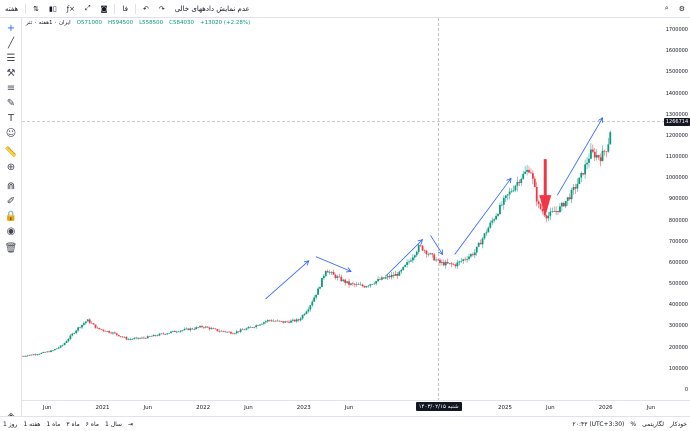 The width and height of the screenshot is (690, 431). Describe the element at coordinates (11, 167) in the screenshot. I see `zoom-in-icon: ⊕` at that location.